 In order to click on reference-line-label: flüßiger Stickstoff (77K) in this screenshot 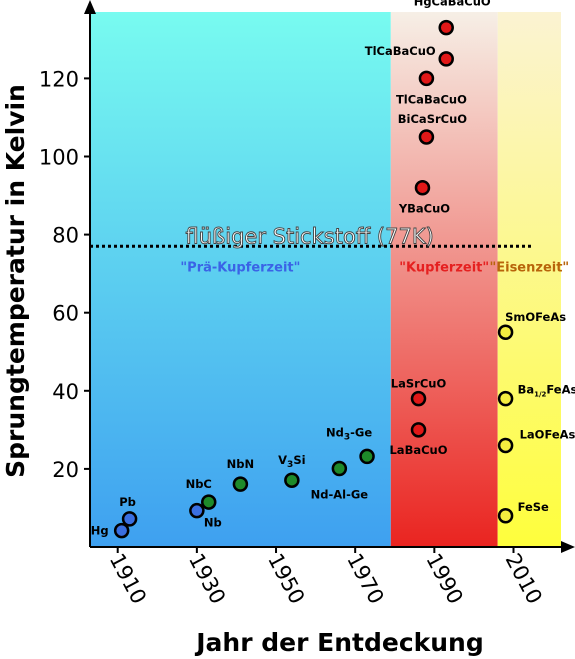, I will do `click(310, 236)`.